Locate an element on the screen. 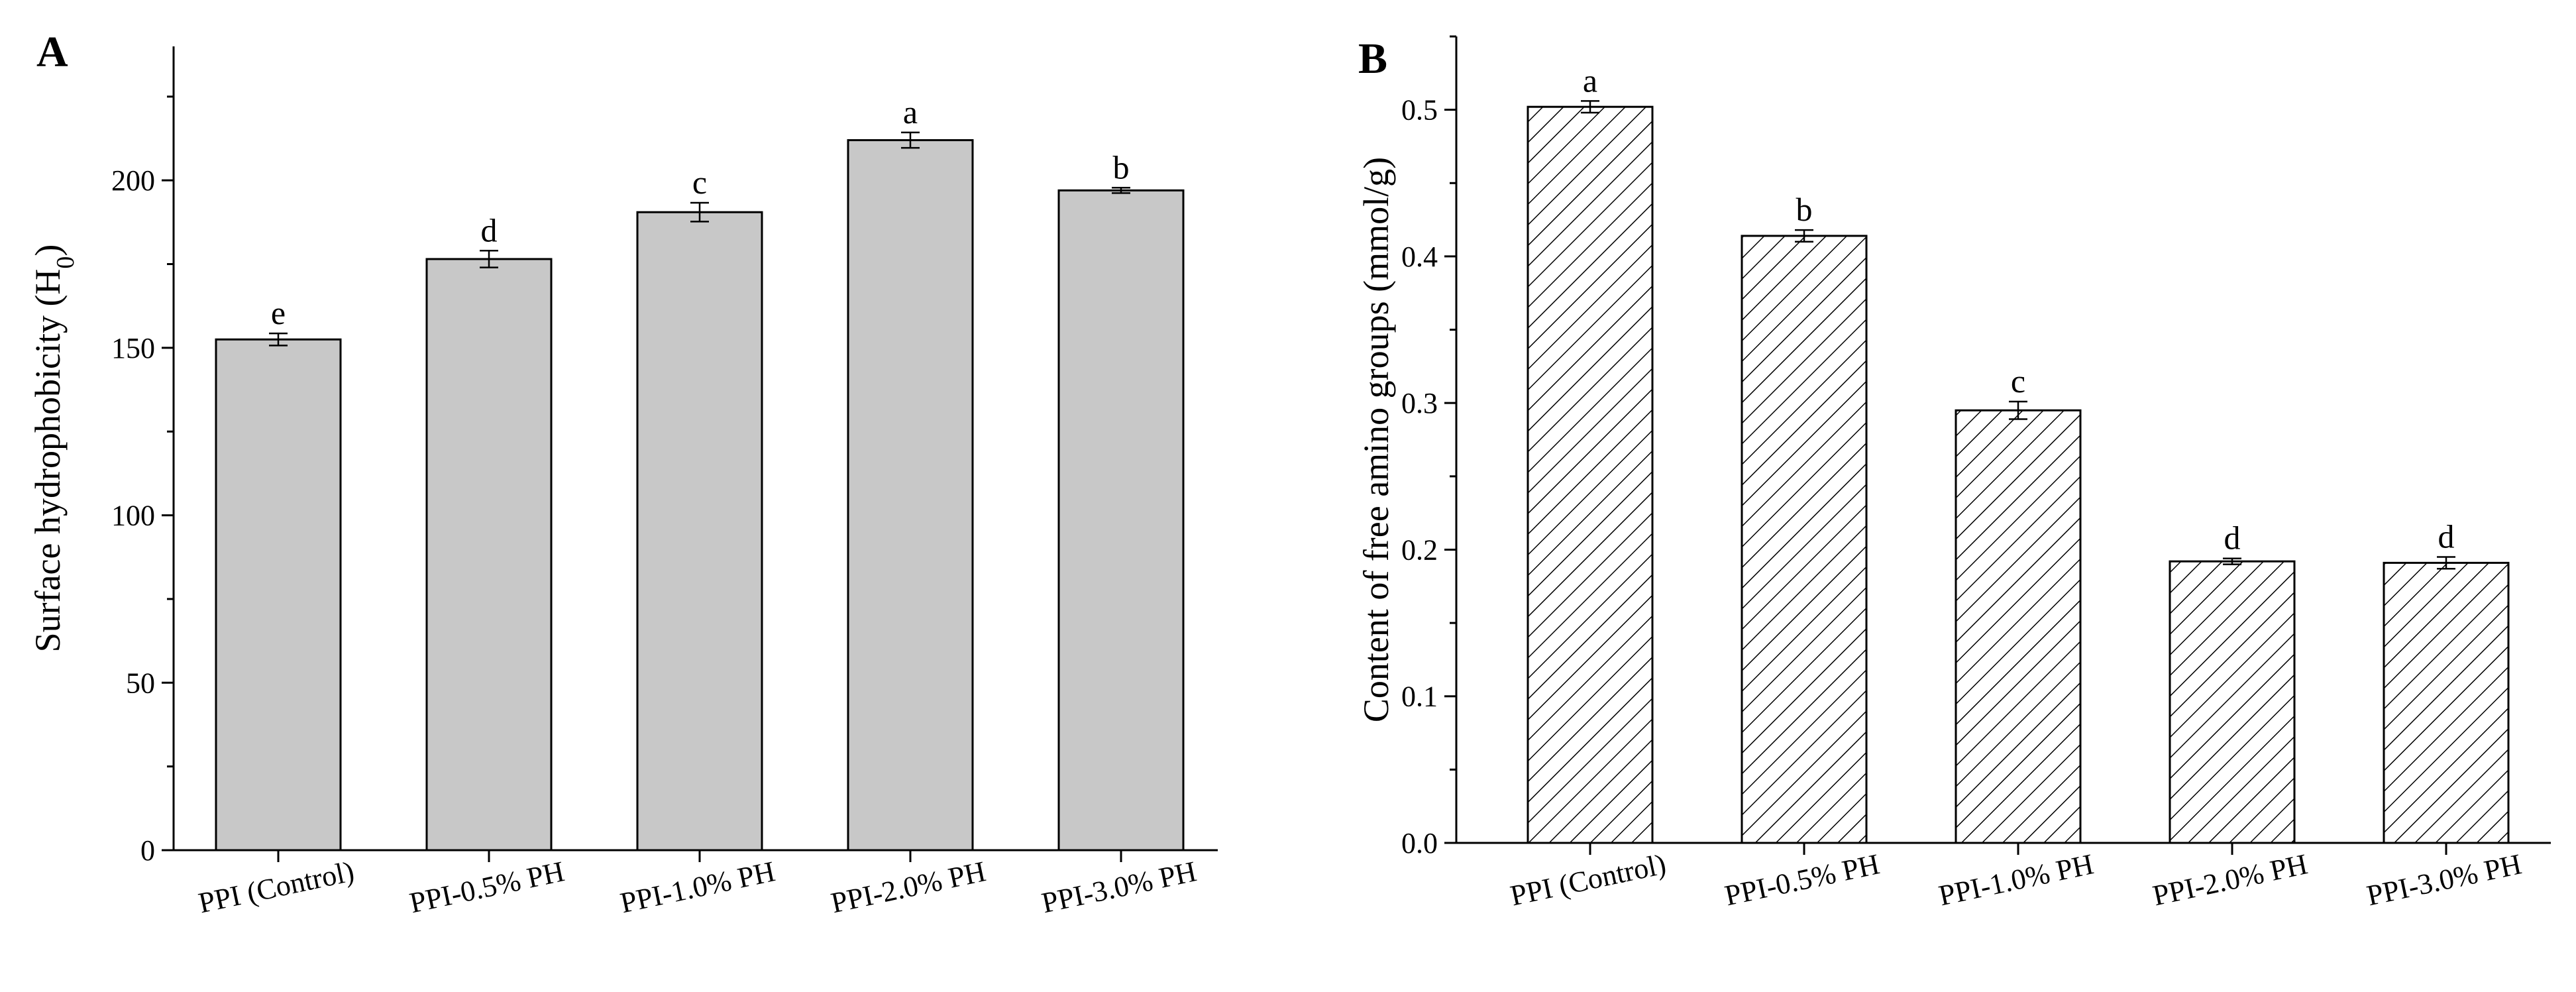 The image size is (2576, 992). y-tick-label: 0 is located at coordinates (147, 850).